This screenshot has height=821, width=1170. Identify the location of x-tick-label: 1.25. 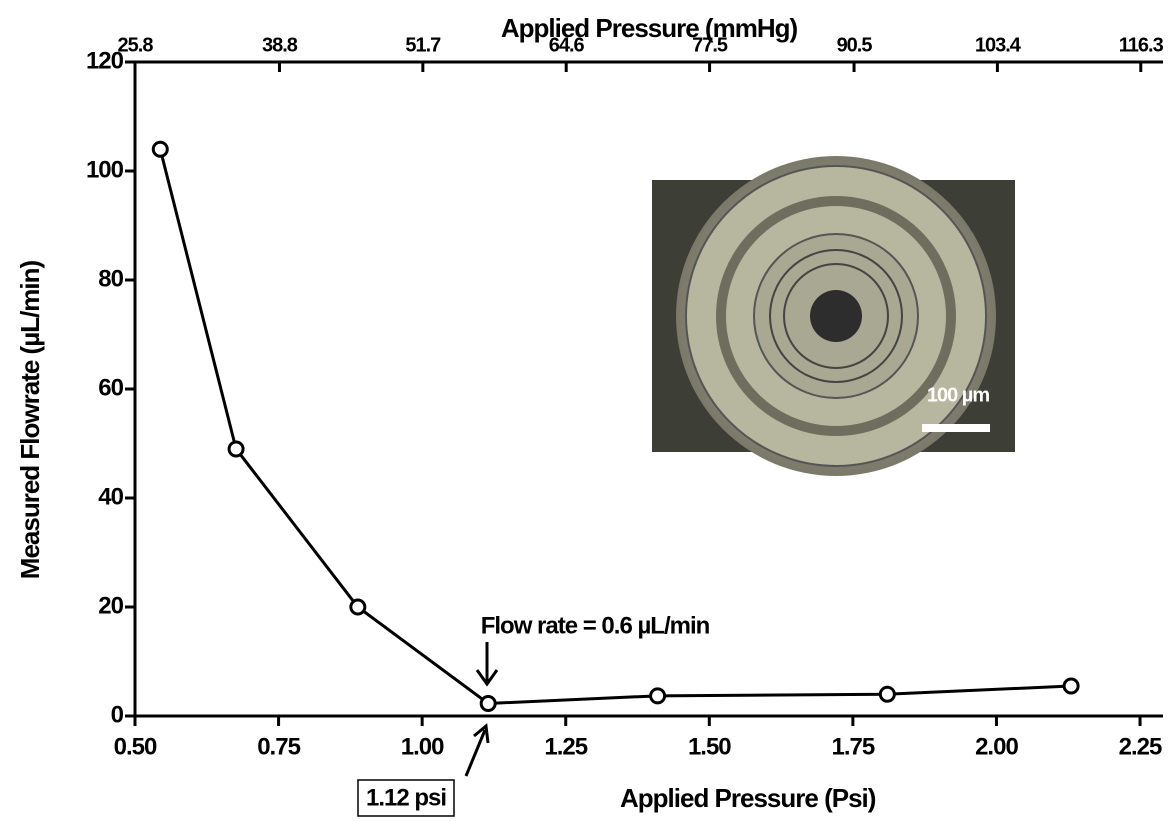
(565, 746).